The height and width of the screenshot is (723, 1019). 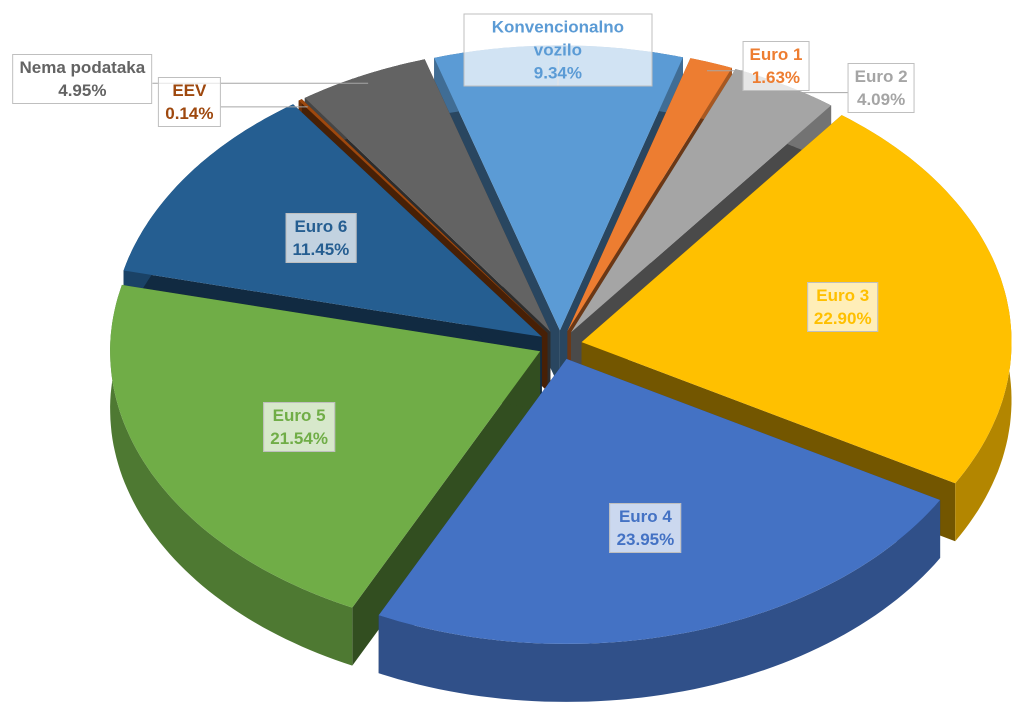 I want to click on label-value: 4.09%, so click(x=881, y=99).